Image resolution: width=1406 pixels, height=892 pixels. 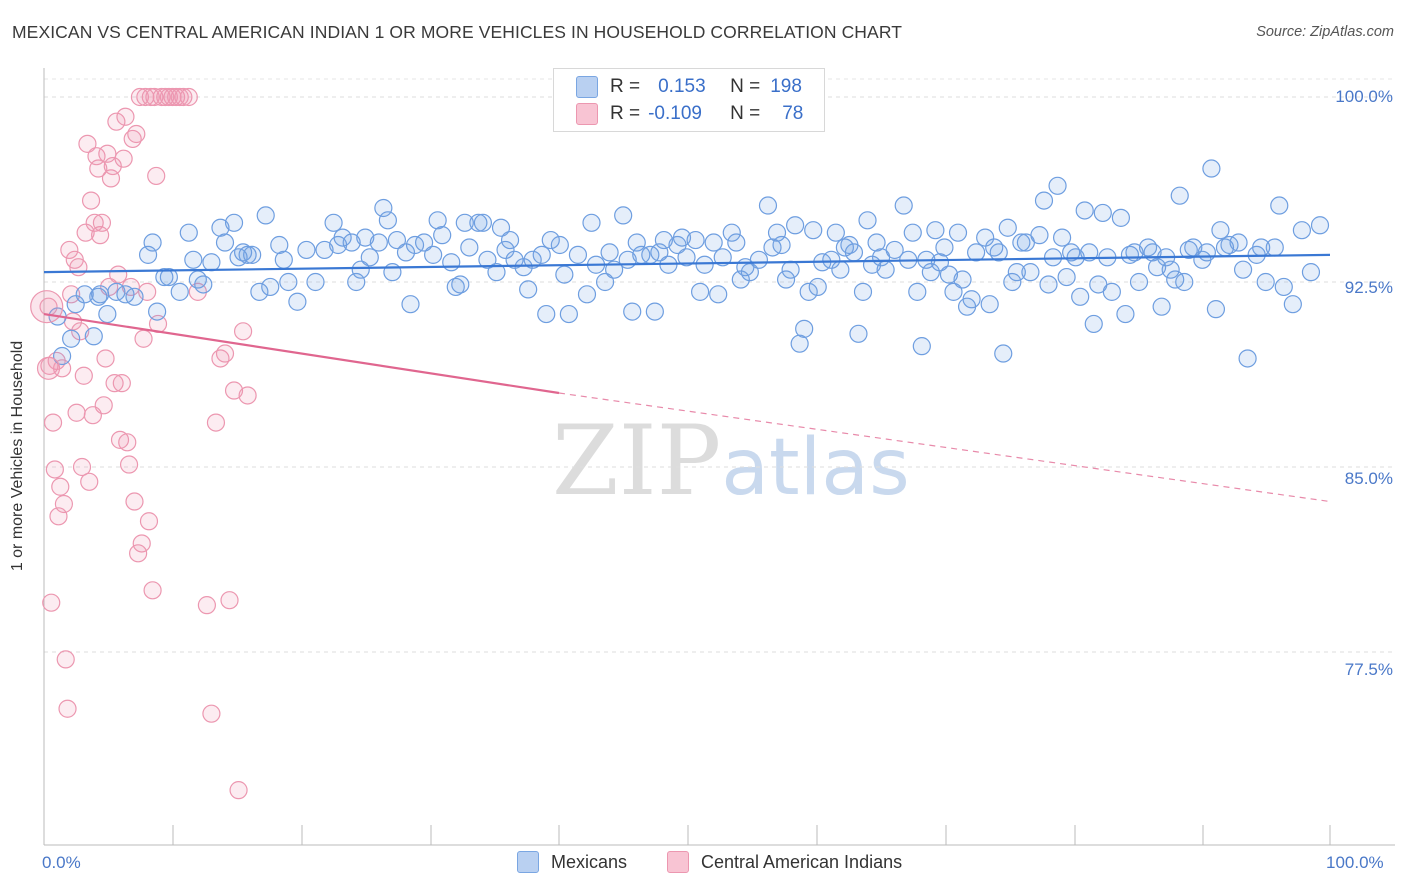 What do you see at coordinates (637, 461) in the screenshot?
I see `watermark-zip: ZIP` at bounding box center [637, 461].